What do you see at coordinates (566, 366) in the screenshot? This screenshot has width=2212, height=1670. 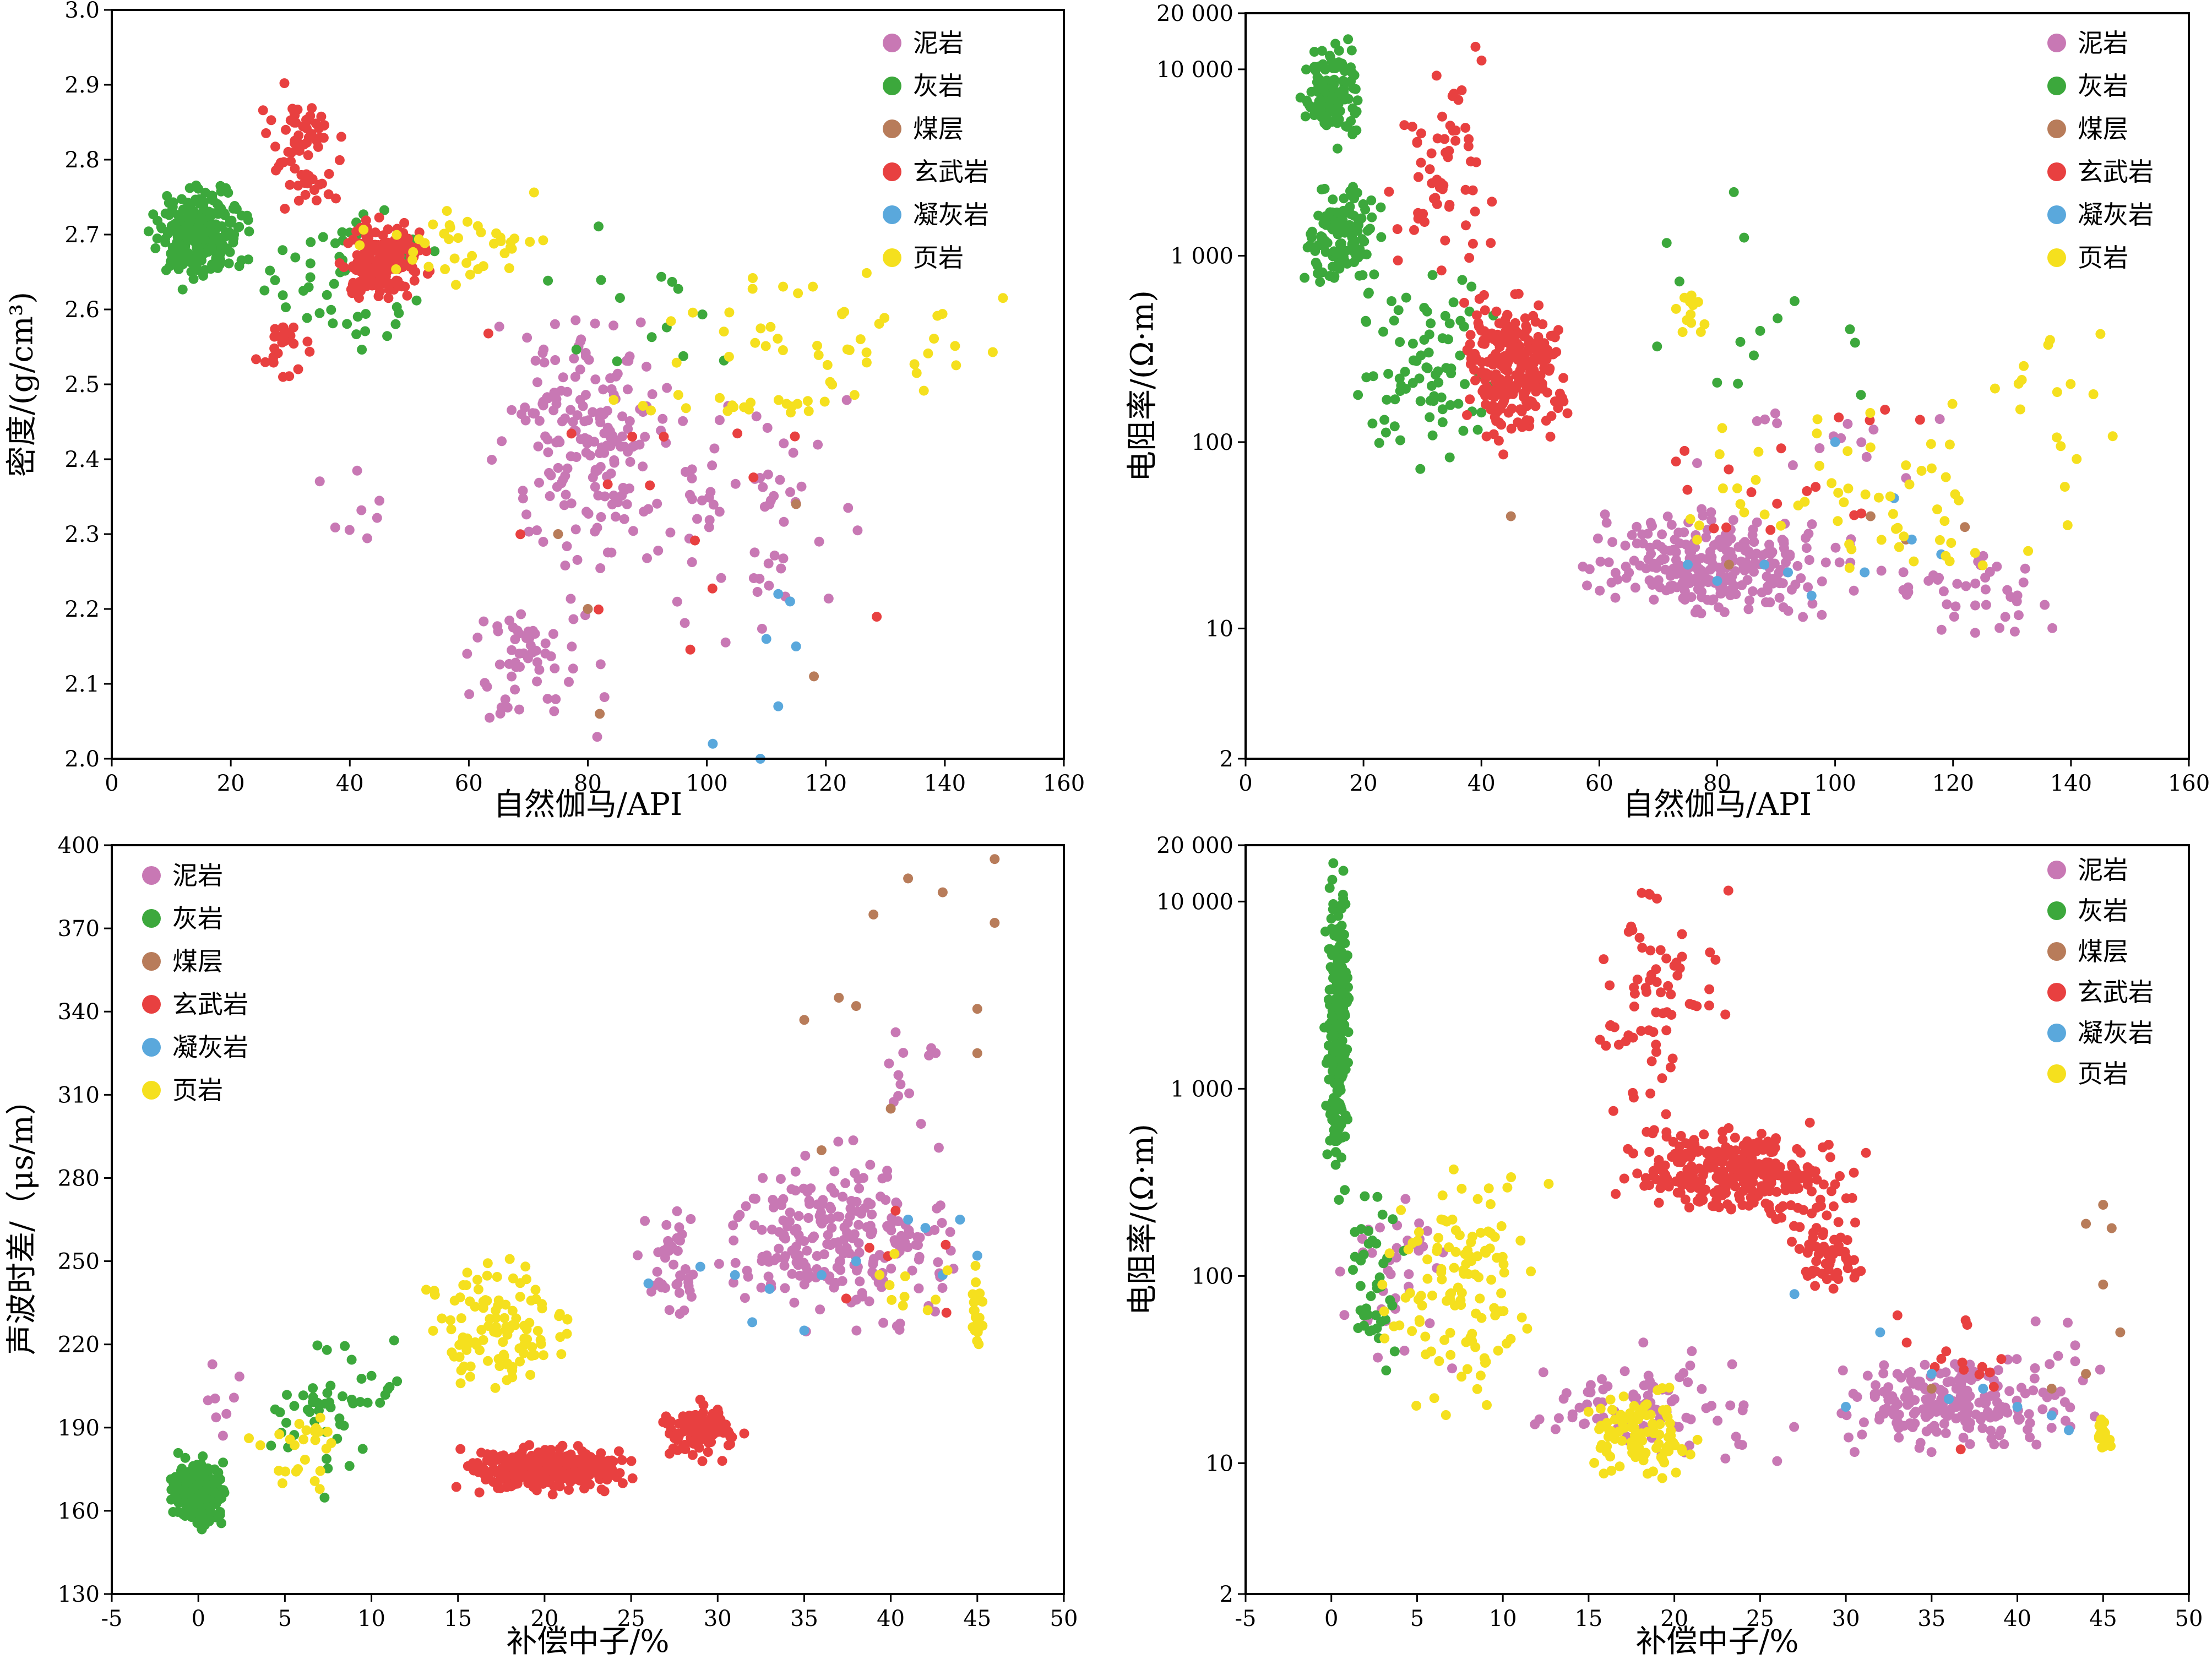 I see `series-4-points` at bounding box center [566, 366].